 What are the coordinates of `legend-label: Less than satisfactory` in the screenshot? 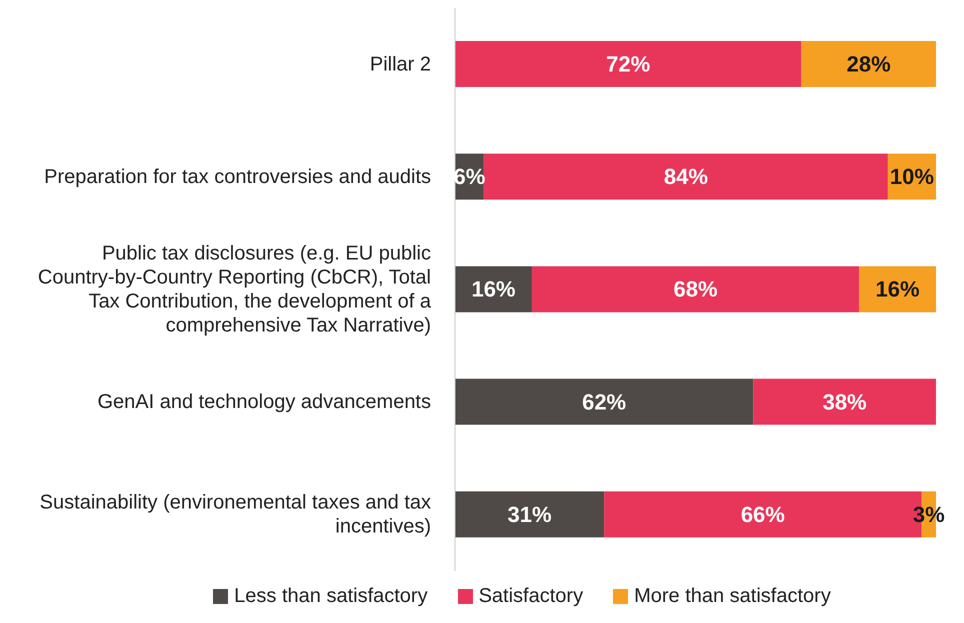 It's located at (331, 596).